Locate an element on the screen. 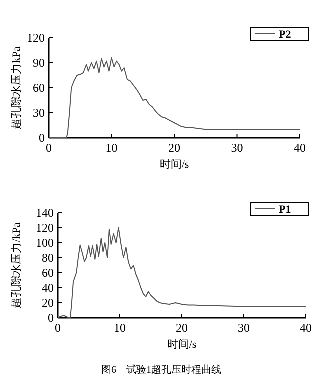 This screenshot has width=323, height=391. y-tick-label: 30 is located at coordinates (39, 113).